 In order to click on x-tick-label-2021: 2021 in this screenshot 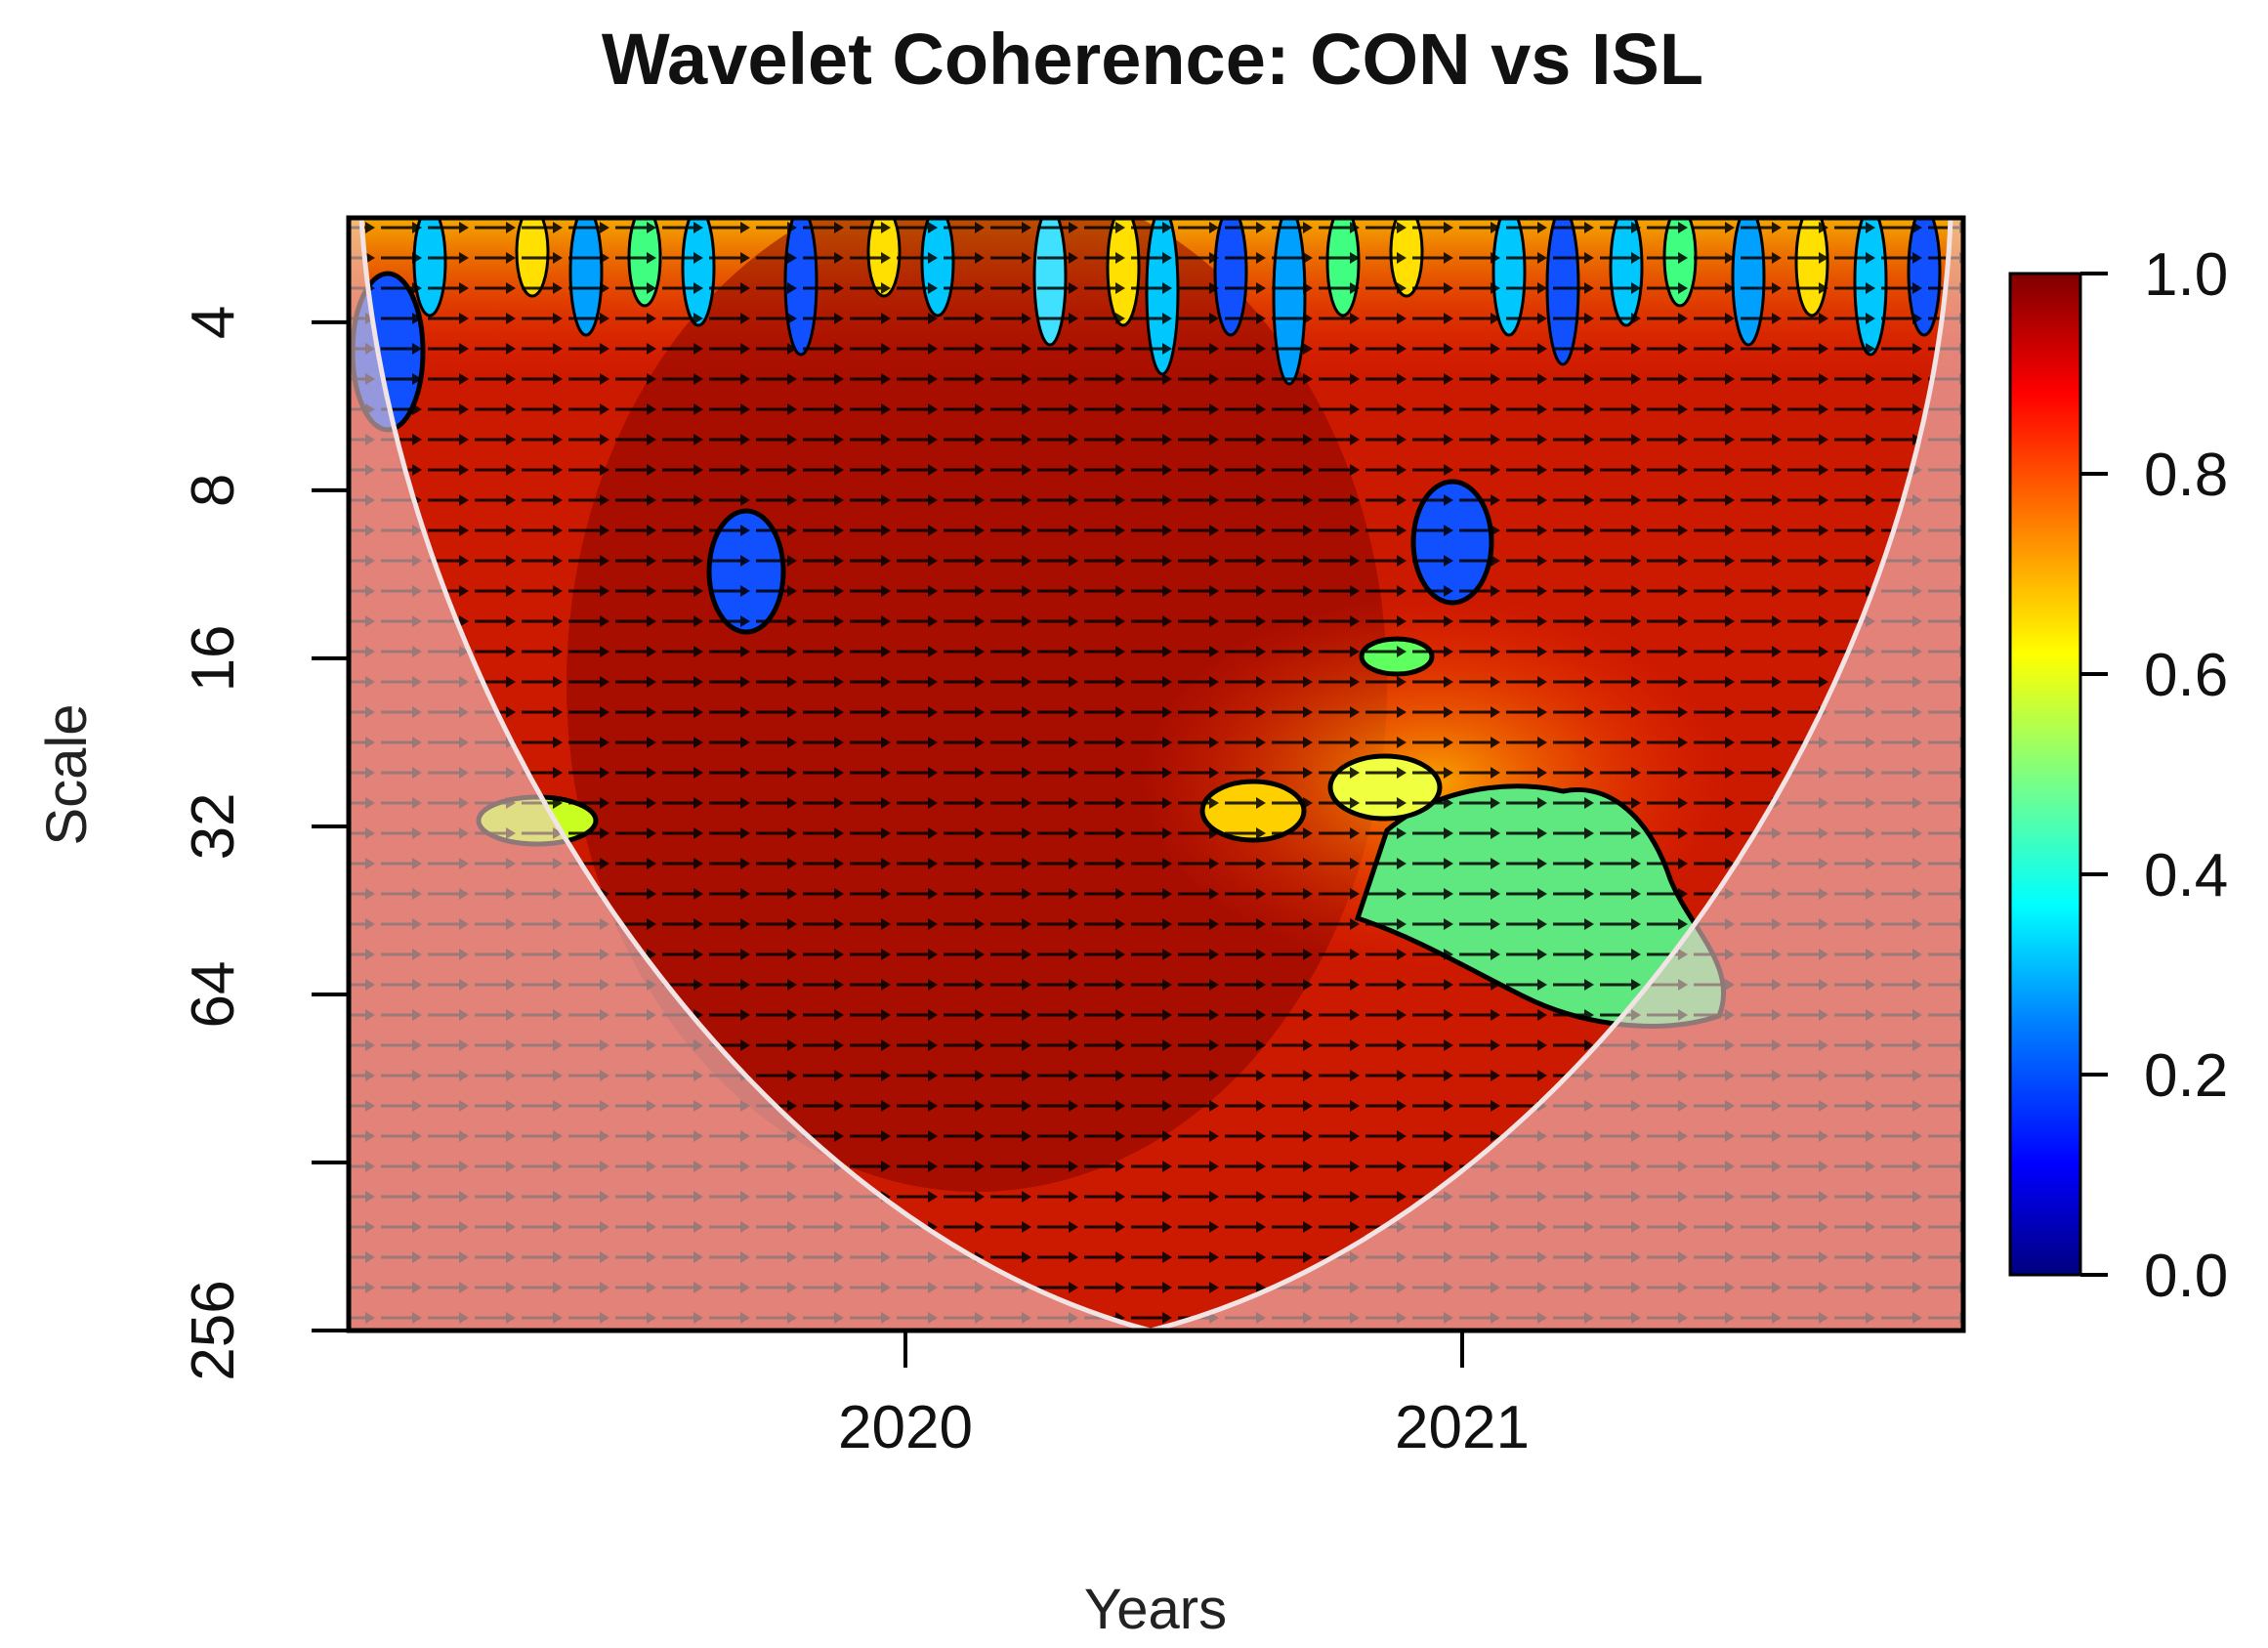, I will do `click(1462, 1427)`.